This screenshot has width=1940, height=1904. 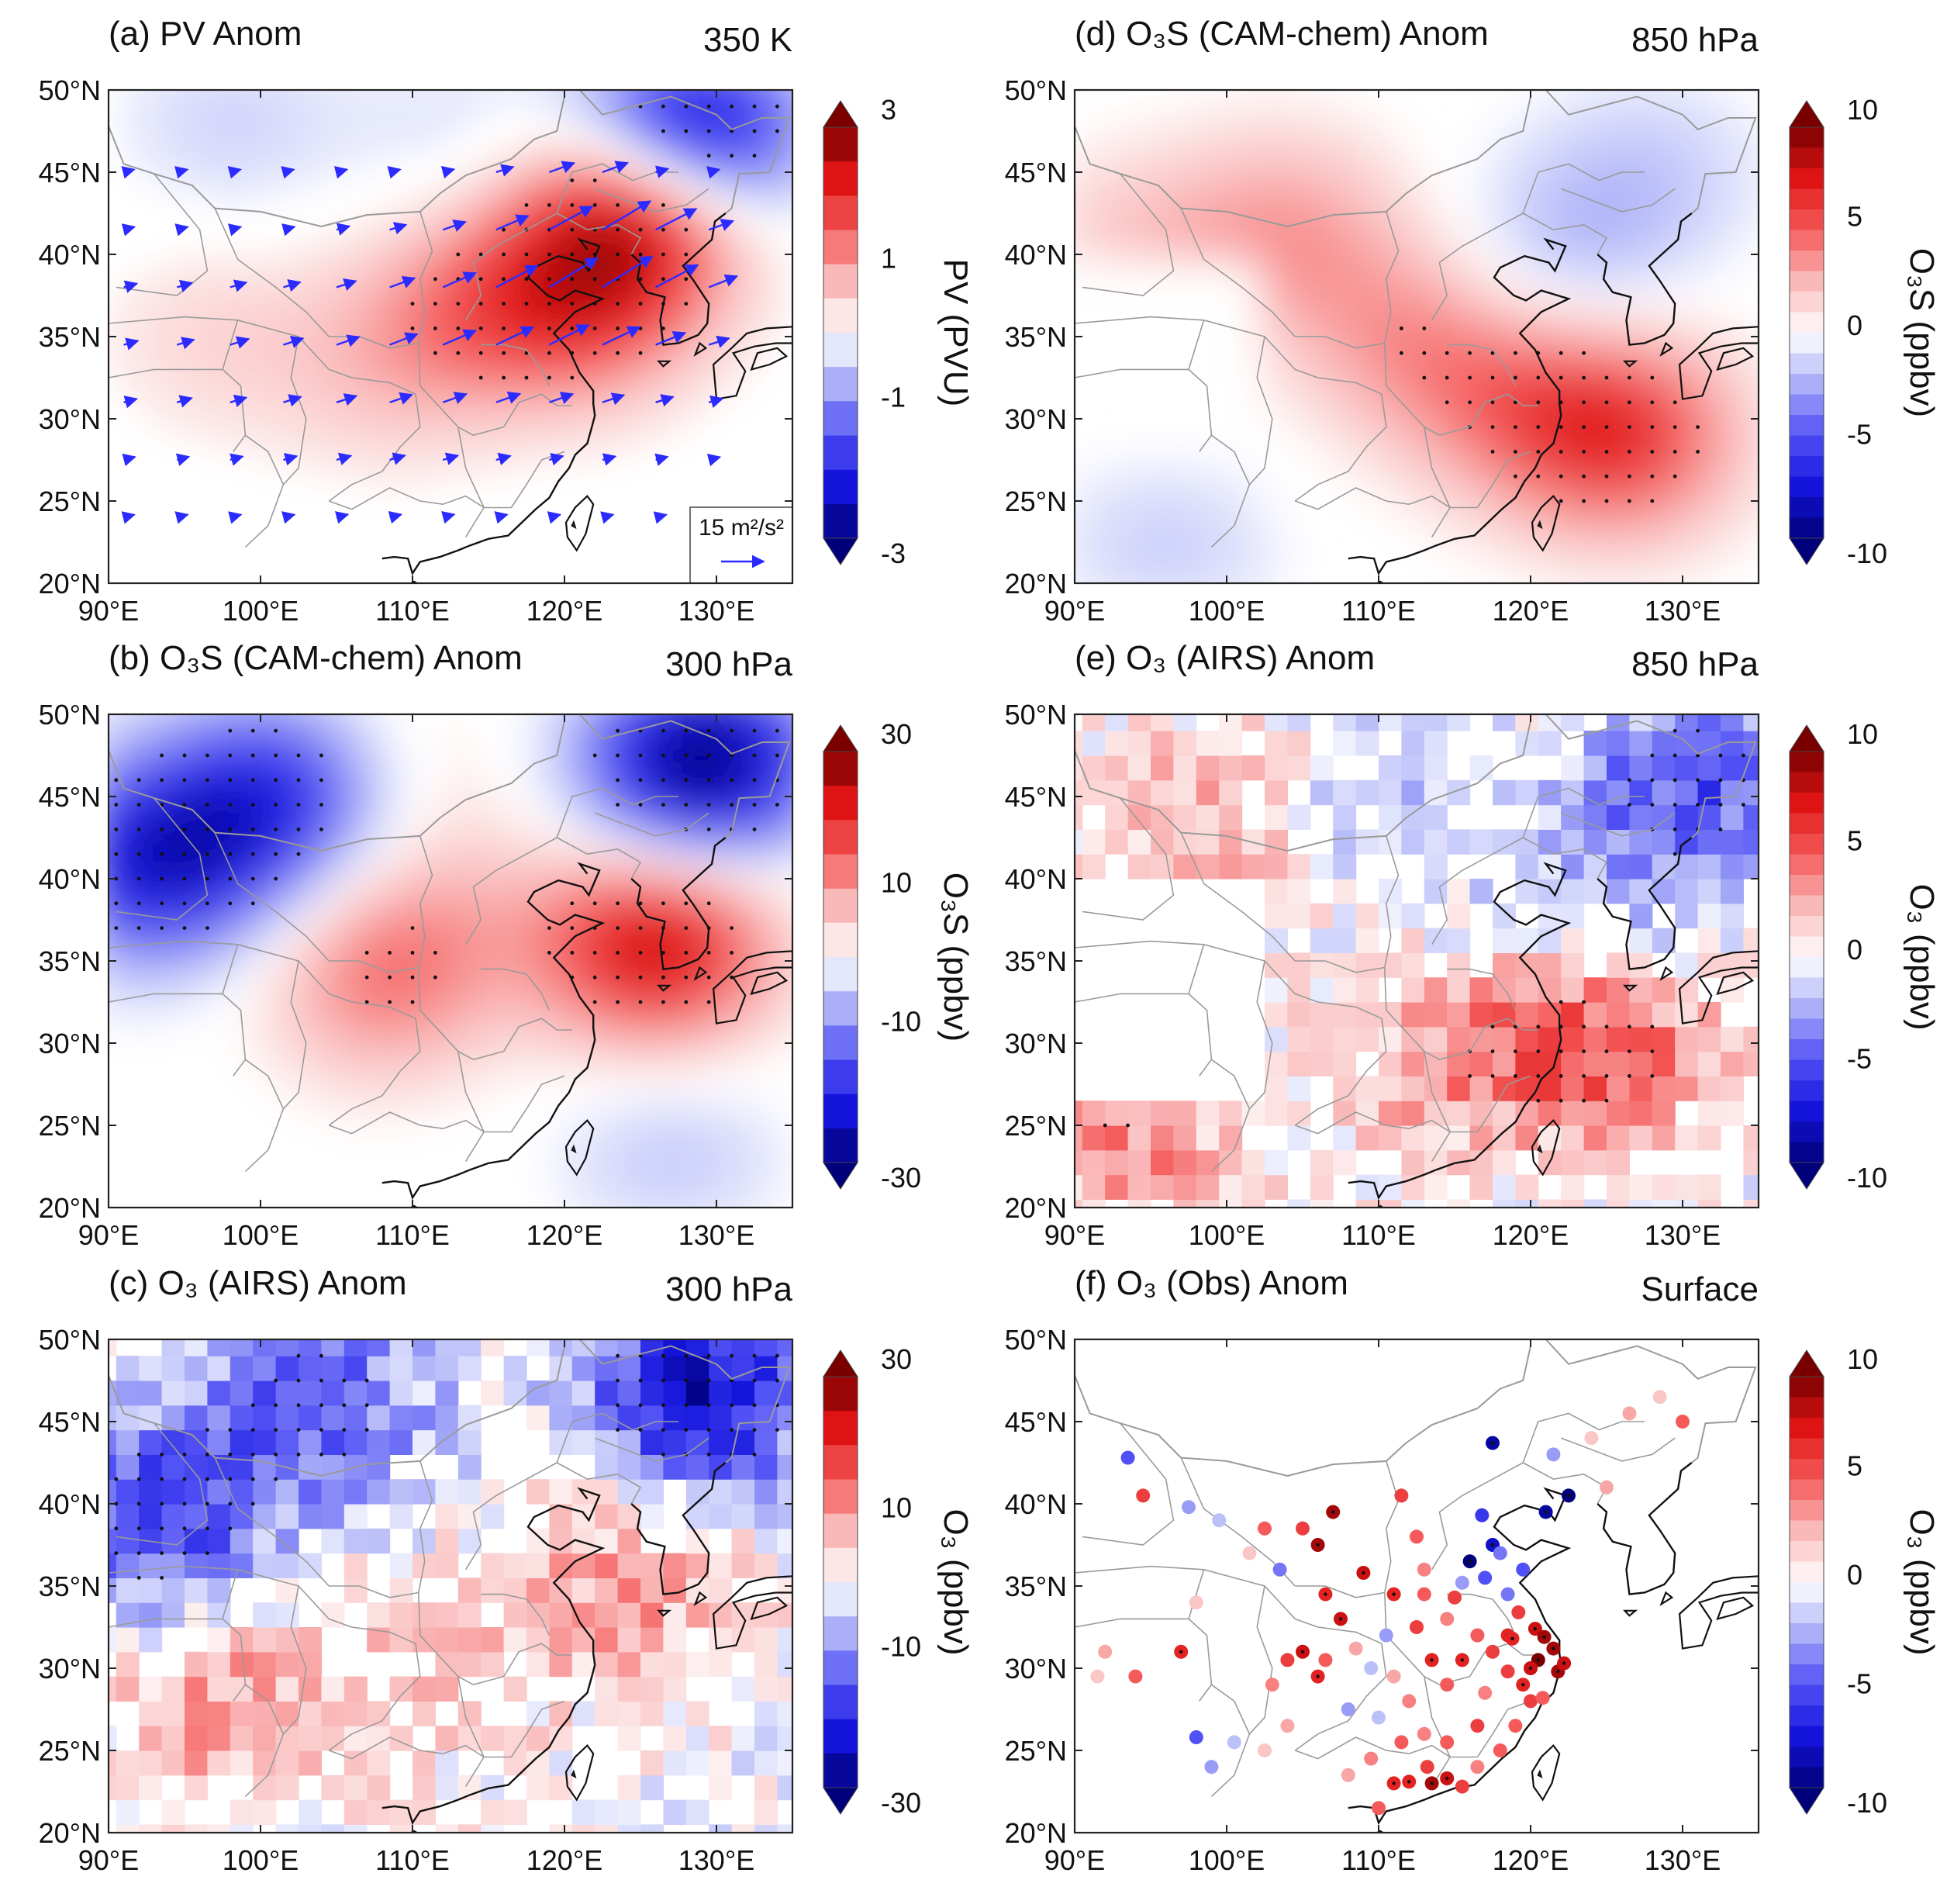 What do you see at coordinates (451, 1586) in the screenshot?
I see `boundaries` at bounding box center [451, 1586].